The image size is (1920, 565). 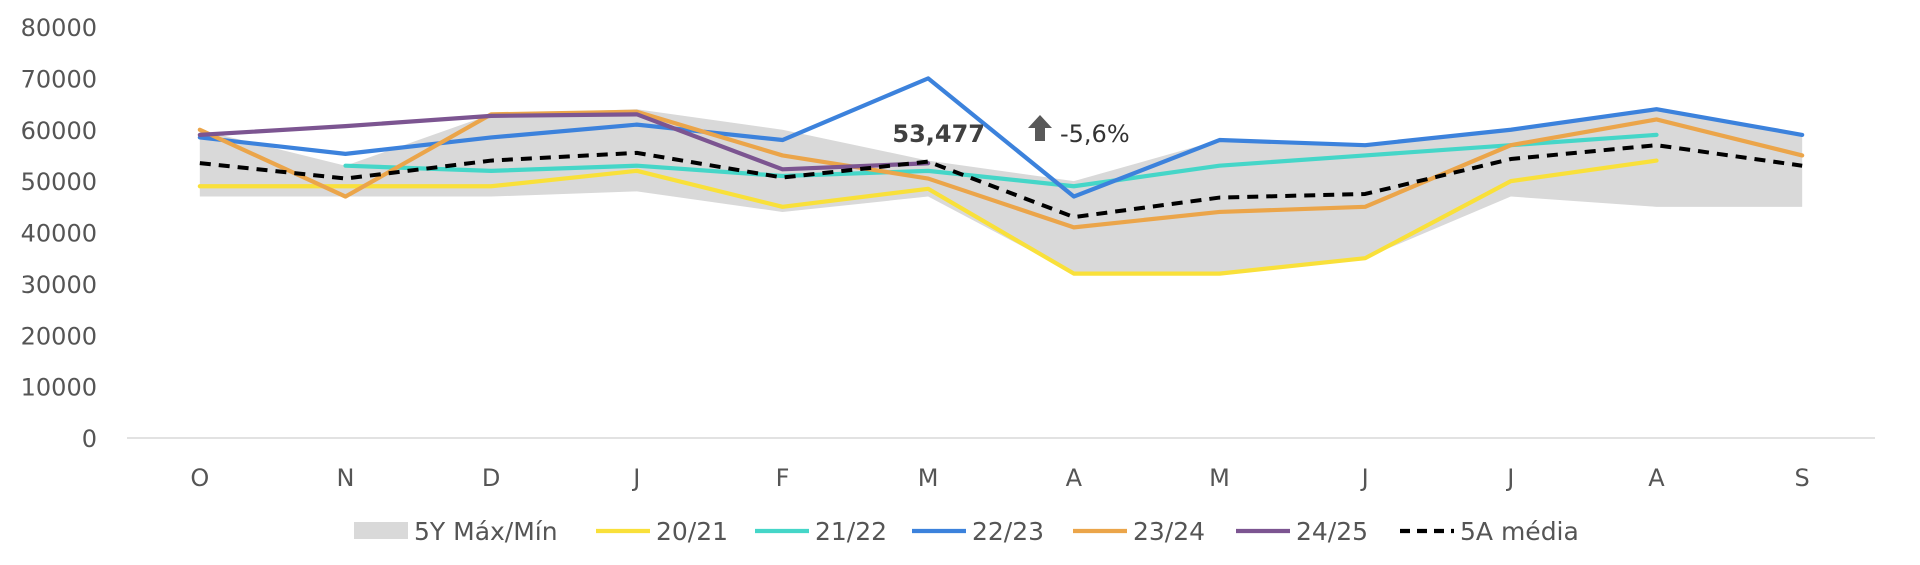 What do you see at coordinates (491, 478) in the screenshot?
I see `x-tick-label: D` at bounding box center [491, 478].